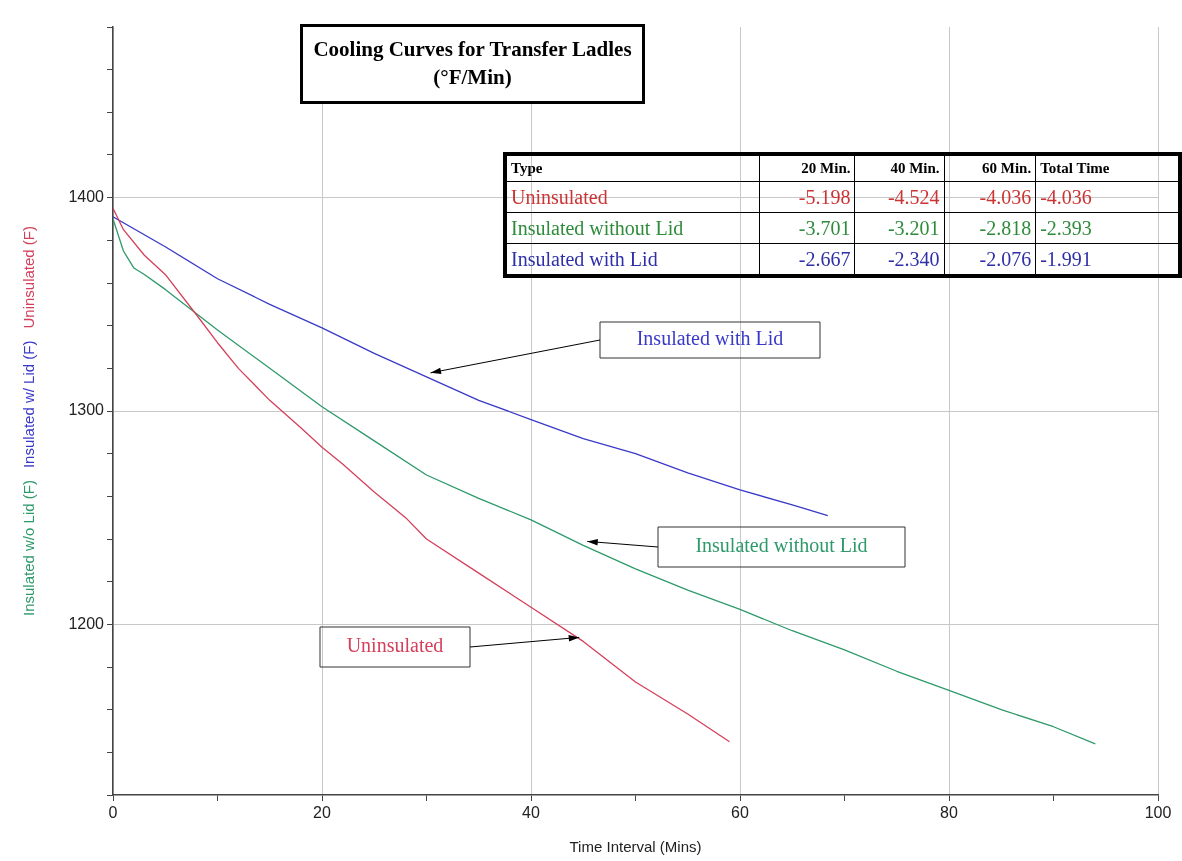 The image size is (1182, 861). I want to click on category-label: 20 Min., so click(807, 168).